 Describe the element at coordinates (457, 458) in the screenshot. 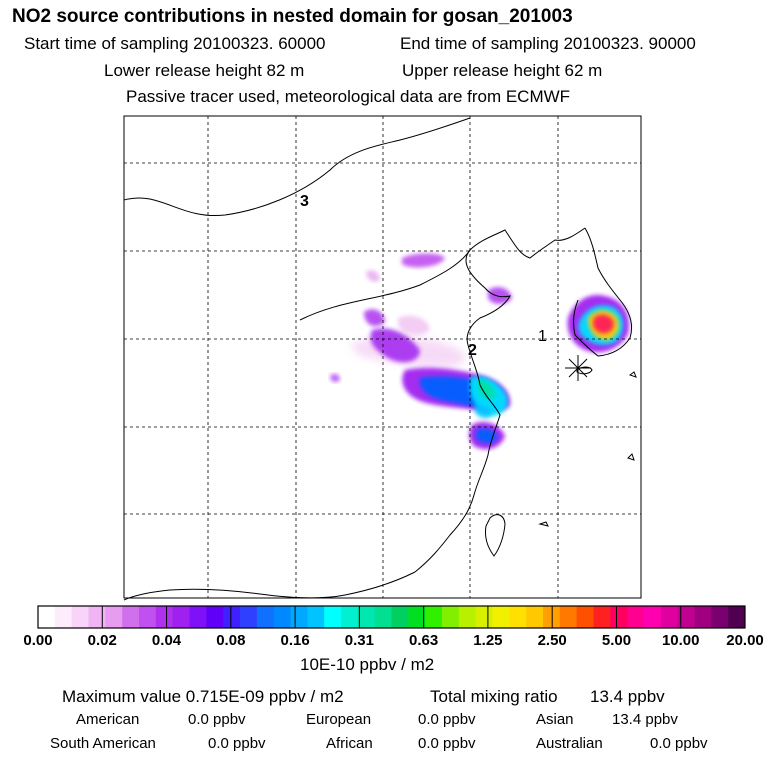

I see `east-china-coast` at that location.